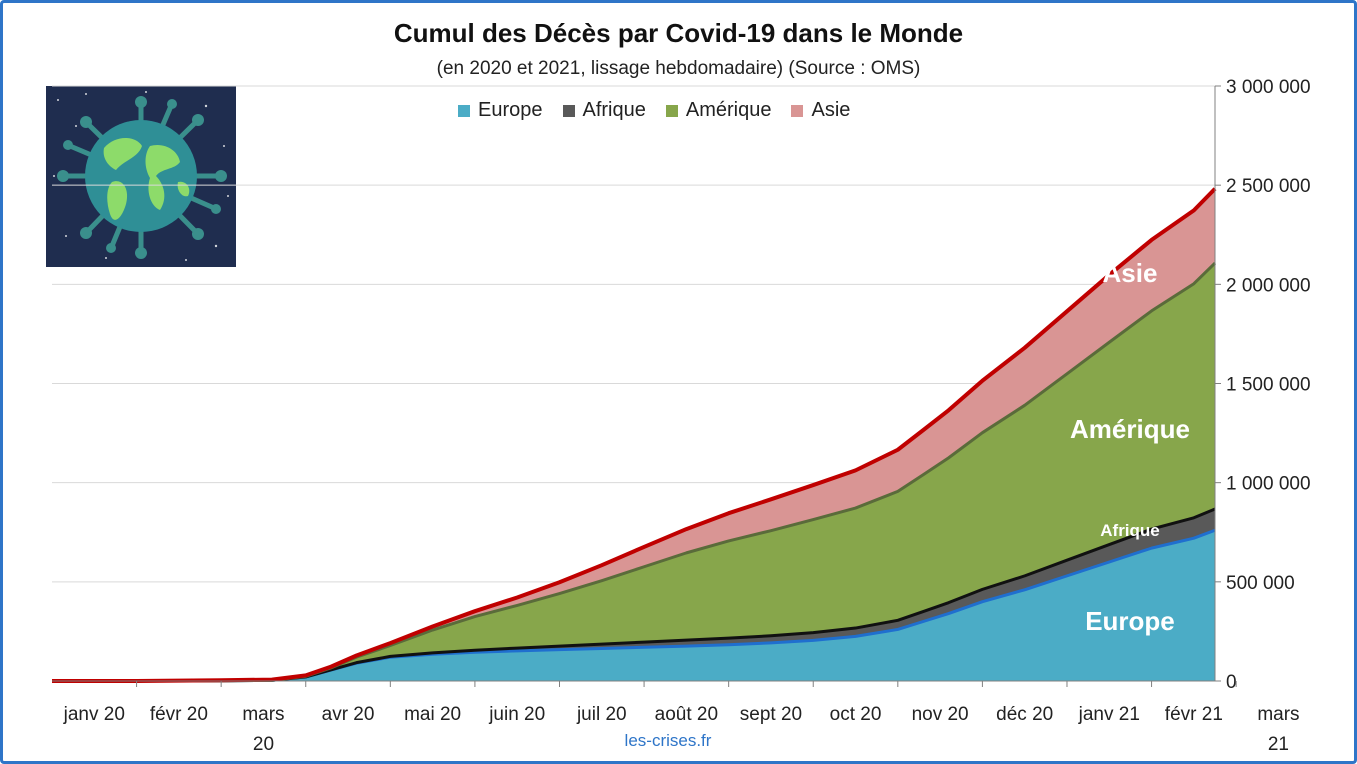 This screenshot has height=764, width=1357. I want to click on area-label-europe: Europe, so click(1130, 621).